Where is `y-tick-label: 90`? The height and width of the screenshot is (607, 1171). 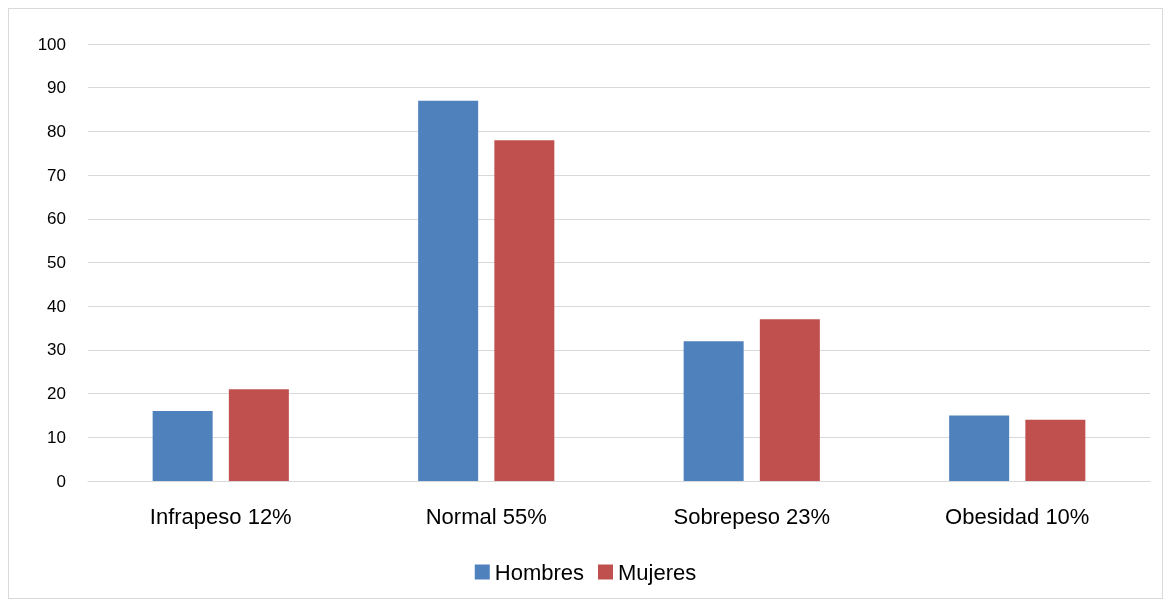 y-tick-label: 90 is located at coordinates (56, 88).